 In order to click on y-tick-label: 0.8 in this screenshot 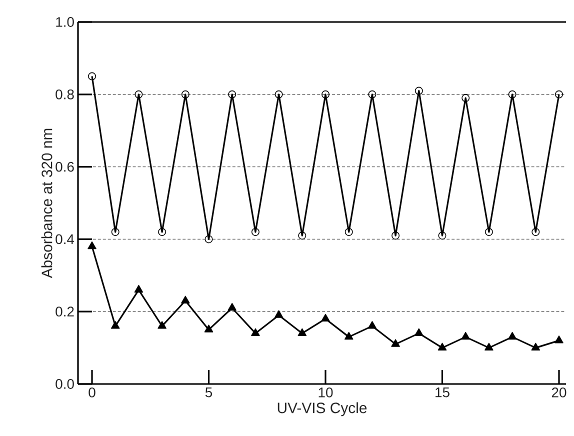, I will do `click(65, 94)`.